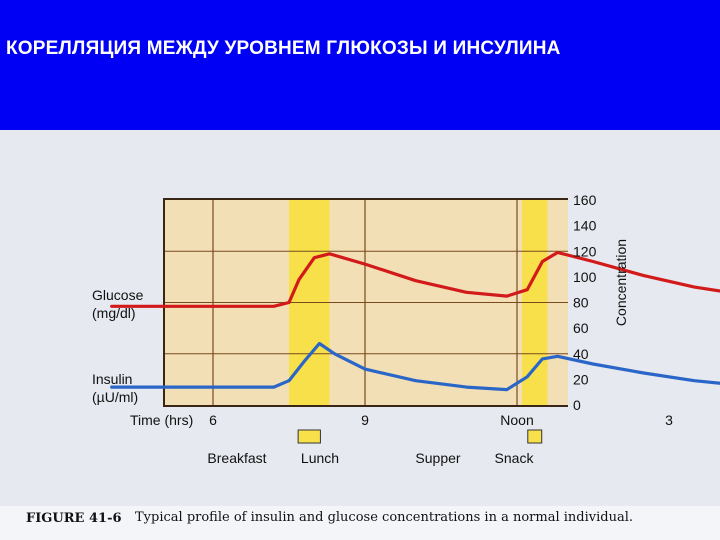 The image size is (720, 540). What do you see at coordinates (581, 354) in the screenshot?
I see `y-tick-label: 40` at bounding box center [581, 354].